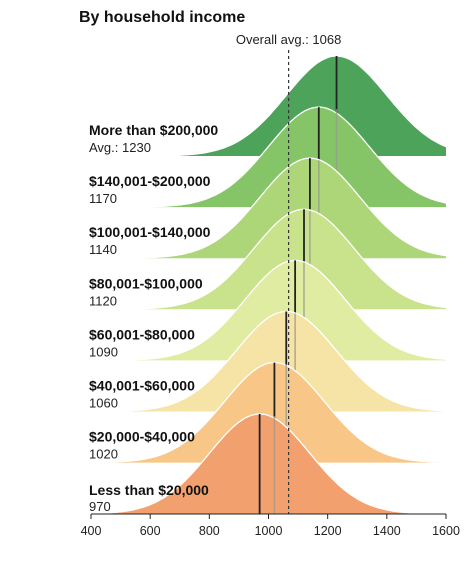 The image size is (474, 566). What do you see at coordinates (103, 454) in the screenshot?
I see `group-value: 1020` at bounding box center [103, 454].